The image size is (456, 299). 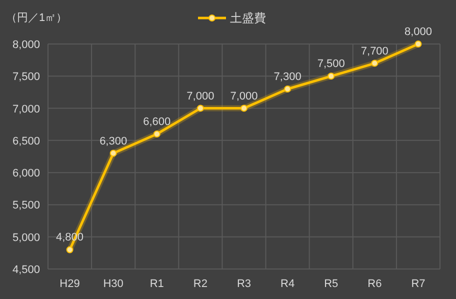 What do you see at coordinates (26, 141) in the screenshot?
I see `y-tick-label: 6,500` at bounding box center [26, 141].